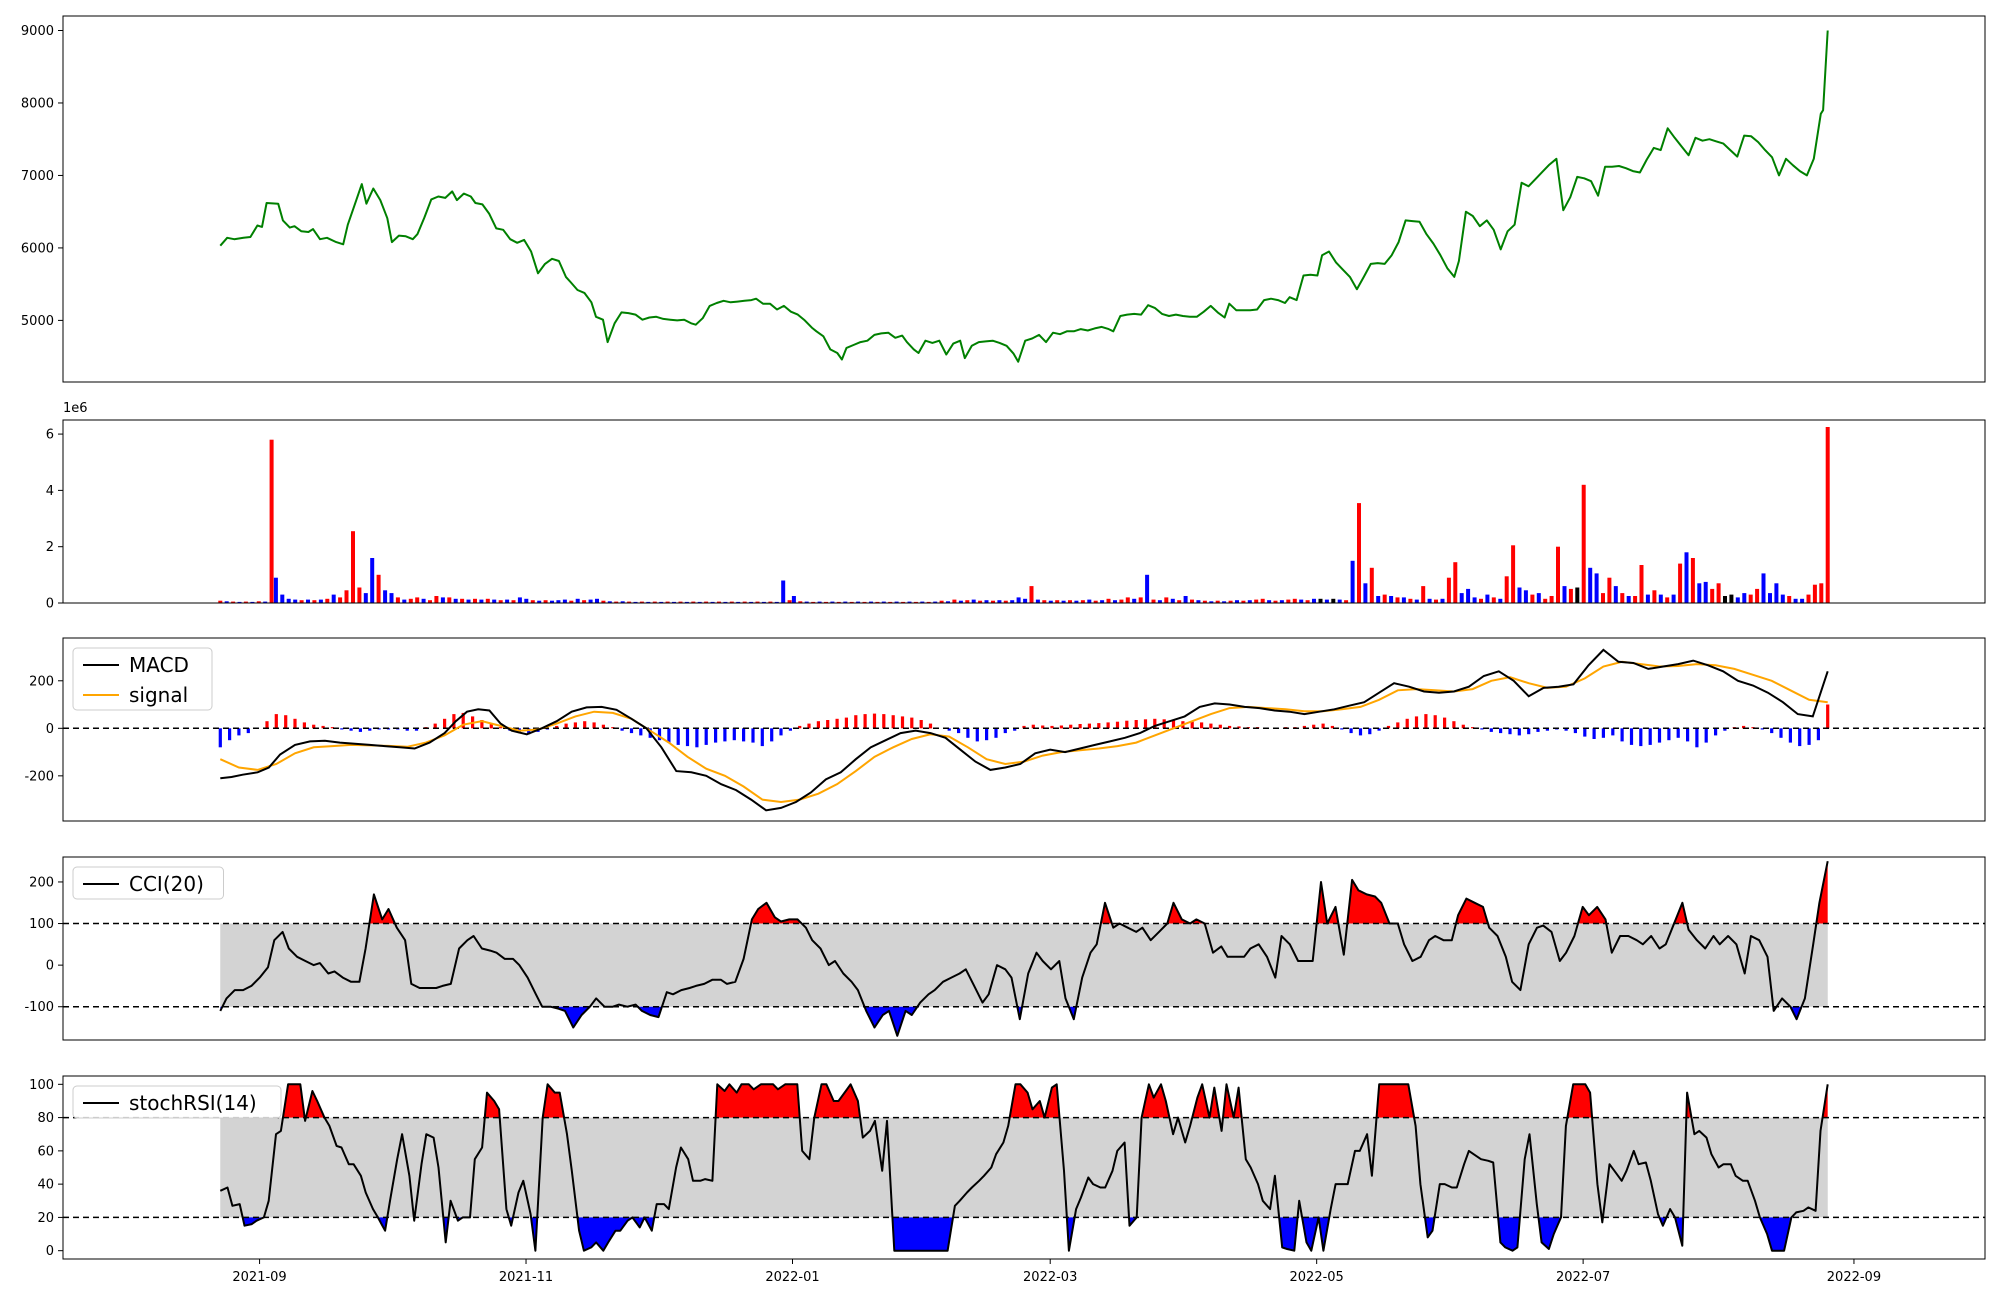 This screenshot has height=1304, width=2000. I want to click on stochrsi-band, so click(1024, 1167).